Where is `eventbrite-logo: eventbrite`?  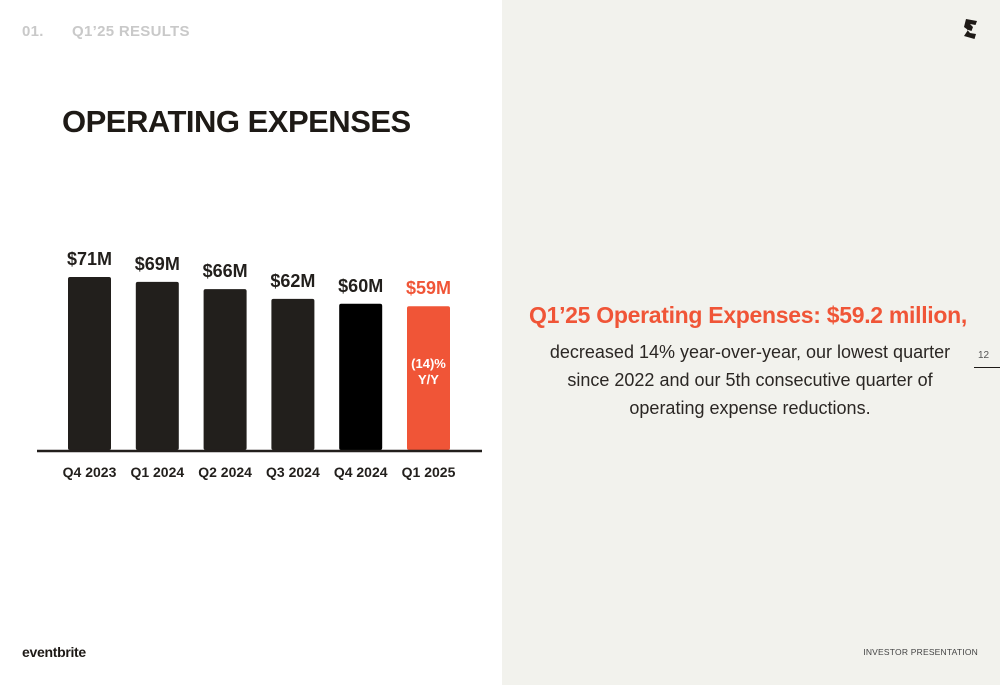 eventbrite-logo: eventbrite is located at coordinates (54, 652).